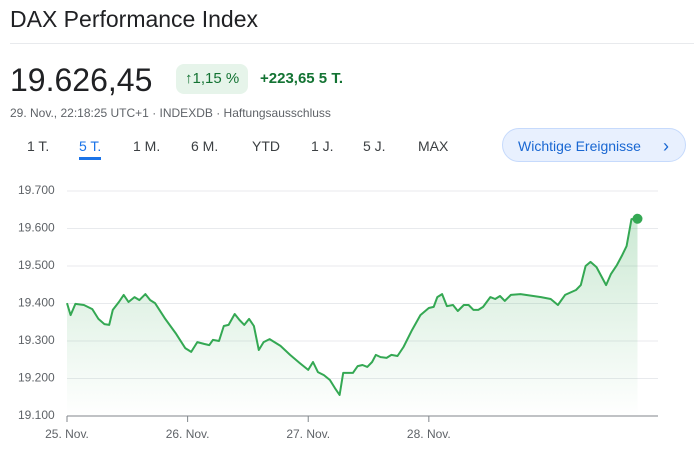 This screenshot has height=452, width=694. I want to click on change-badge: ↑1,15 %, so click(212, 79).